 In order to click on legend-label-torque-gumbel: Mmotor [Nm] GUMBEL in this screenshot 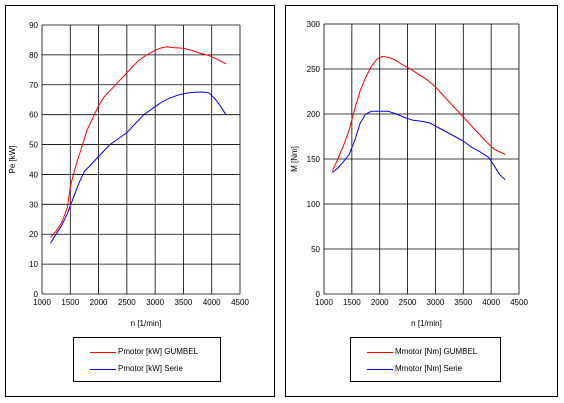, I will do `click(436, 351)`.